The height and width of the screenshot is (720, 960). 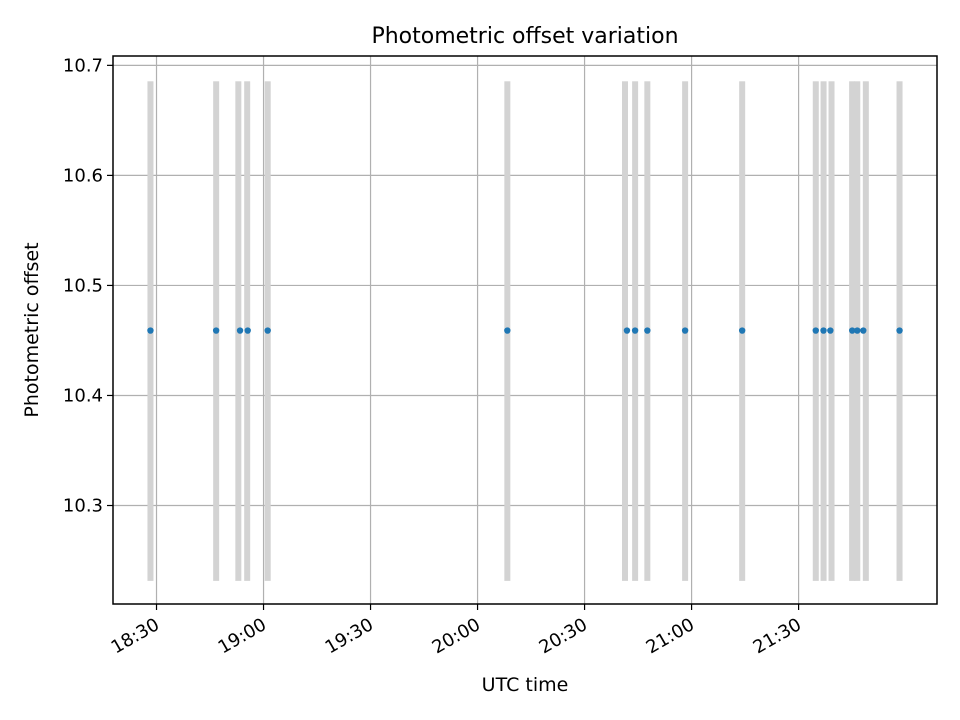 What do you see at coordinates (83, 175) in the screenshot?
I see `y-tick-label: 10.6` at bounding box center [83, 175].